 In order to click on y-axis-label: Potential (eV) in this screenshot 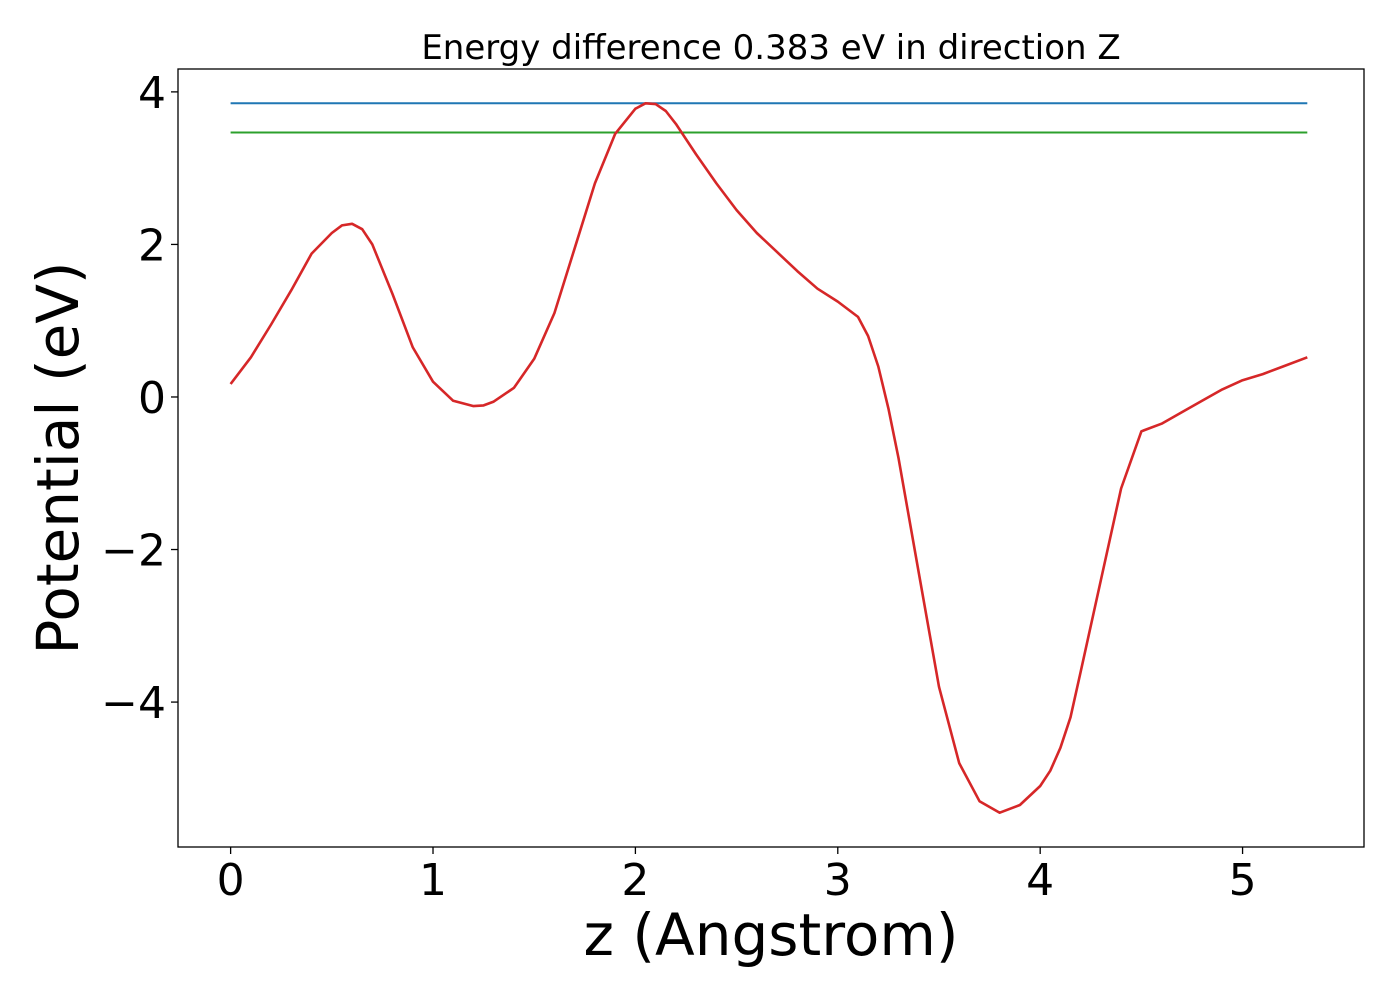, I will do `click(58, 457)`.